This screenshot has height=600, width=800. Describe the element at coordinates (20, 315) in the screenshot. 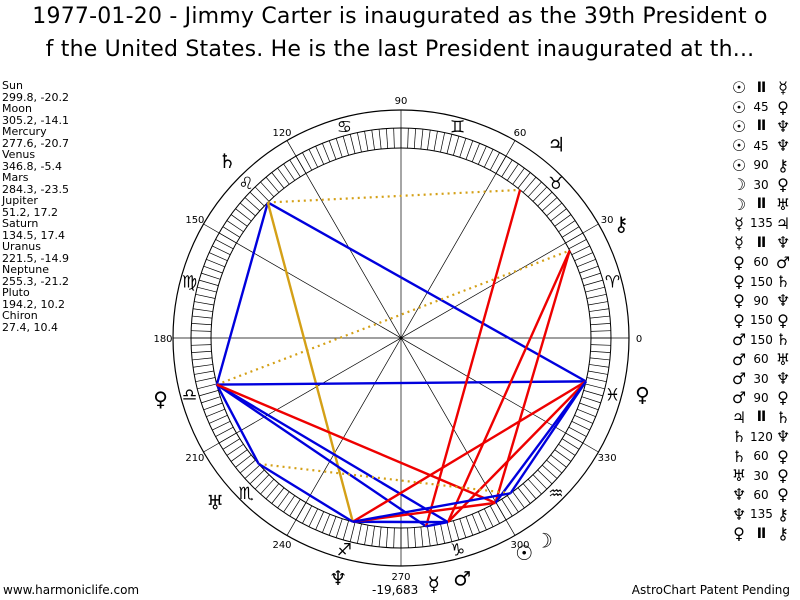

I see `planet-name-chiron: Chiron` at that location.